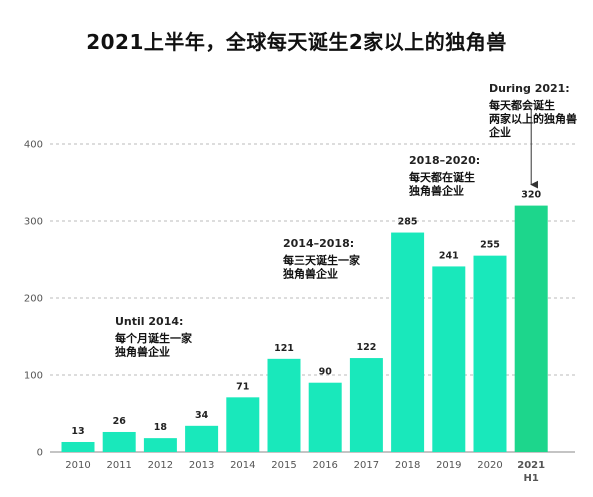 Image resolution: width=593 pixels, height=497 pixels. I want to click on value-label: 241, so click(449, 255).